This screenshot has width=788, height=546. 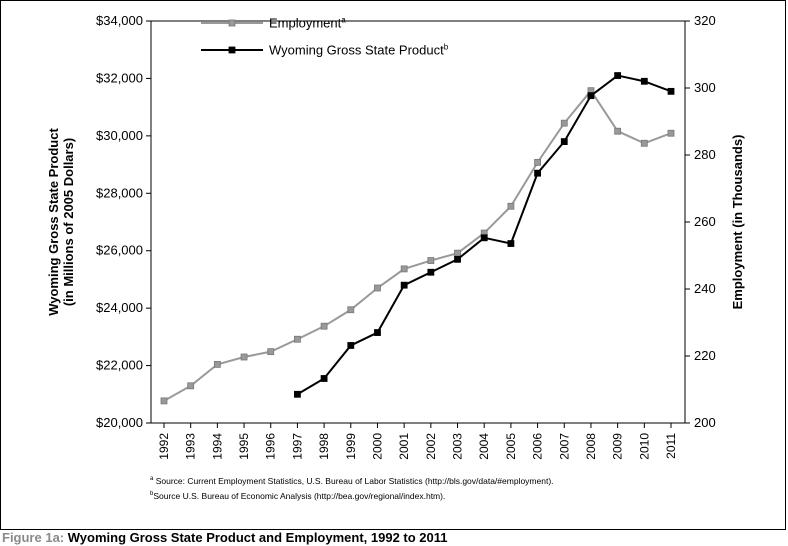 I want to click on legend-series-name: Employment, so click(x=305, y=23).